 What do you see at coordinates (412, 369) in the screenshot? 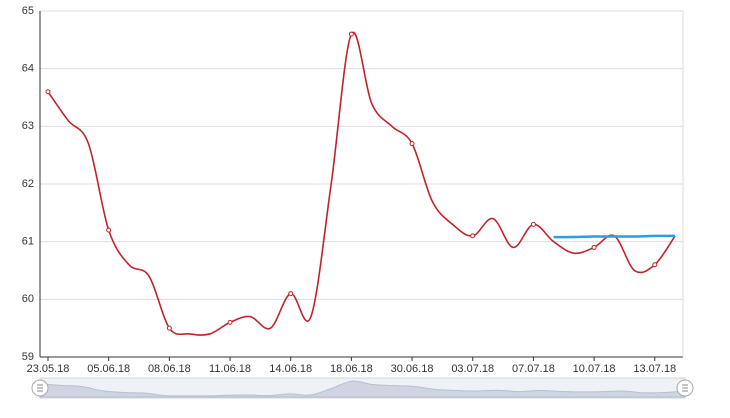
I see `x-tick-label: 30.06.18` at bounding box center [412, 369].